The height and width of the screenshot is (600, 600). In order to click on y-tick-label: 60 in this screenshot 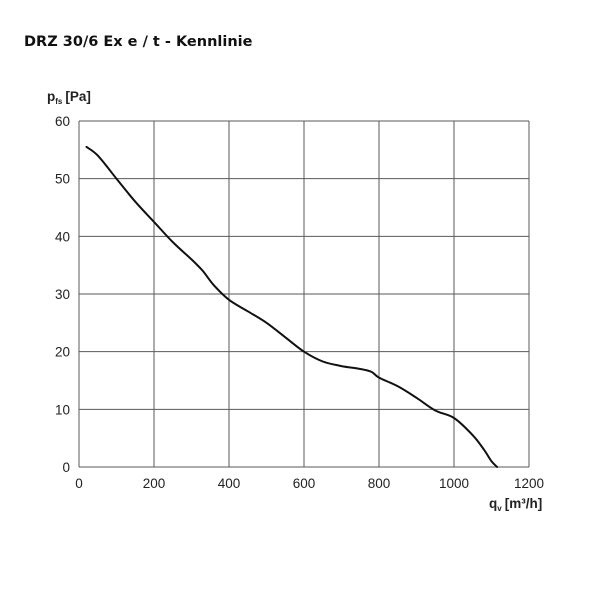, I will do `click(62, 121)`.